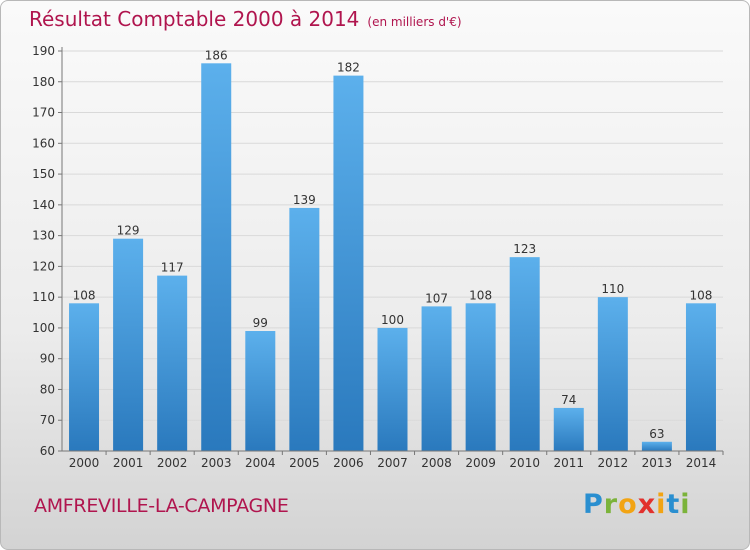 The width and height of the screenshot is (750, 550). I want to click on data-label-2008: 107, so click(436, 298).